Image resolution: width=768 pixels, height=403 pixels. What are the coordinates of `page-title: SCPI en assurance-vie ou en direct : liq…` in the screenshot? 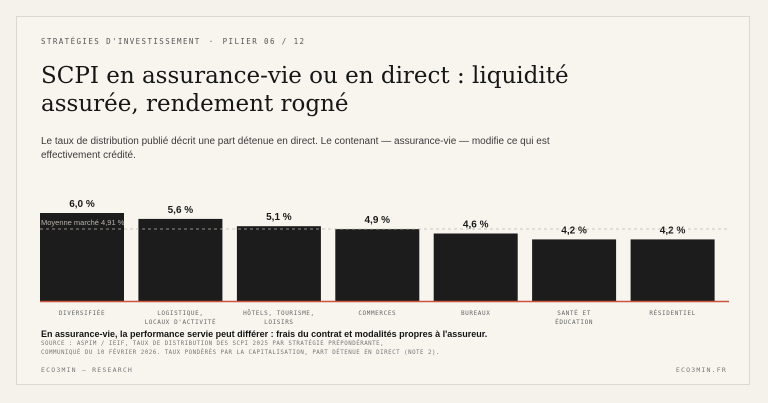 It's located at (305, 90).